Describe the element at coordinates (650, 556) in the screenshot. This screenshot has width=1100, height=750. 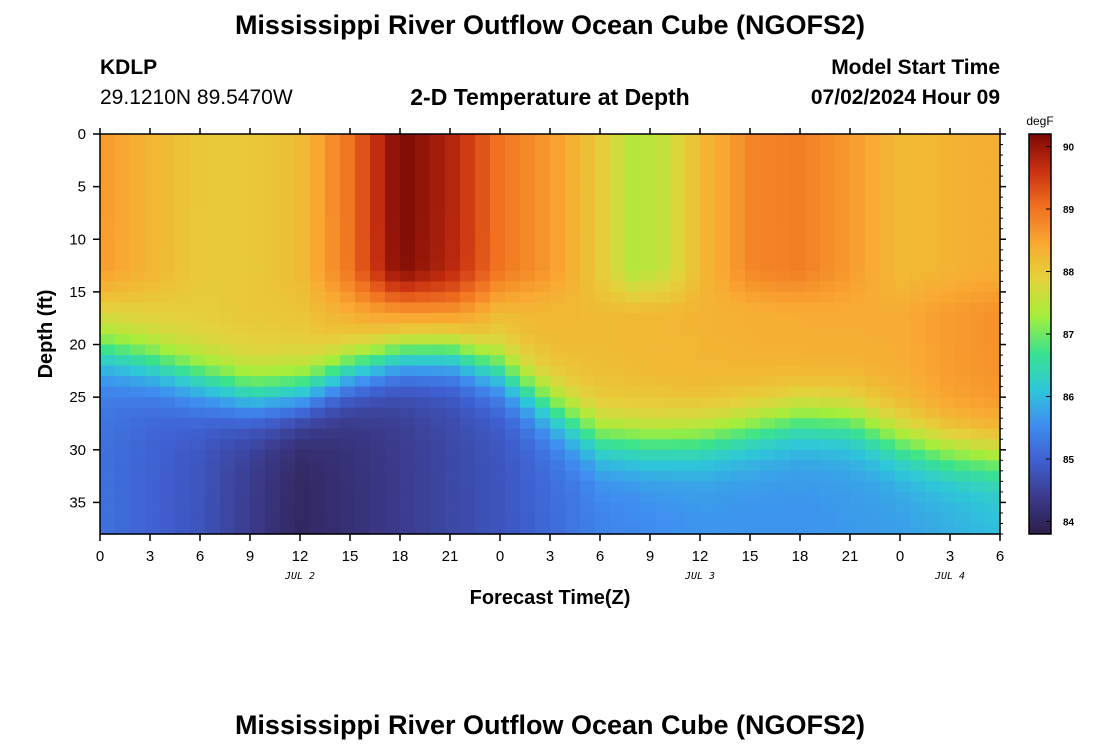
I see `x-tick-label: 9` at that location.